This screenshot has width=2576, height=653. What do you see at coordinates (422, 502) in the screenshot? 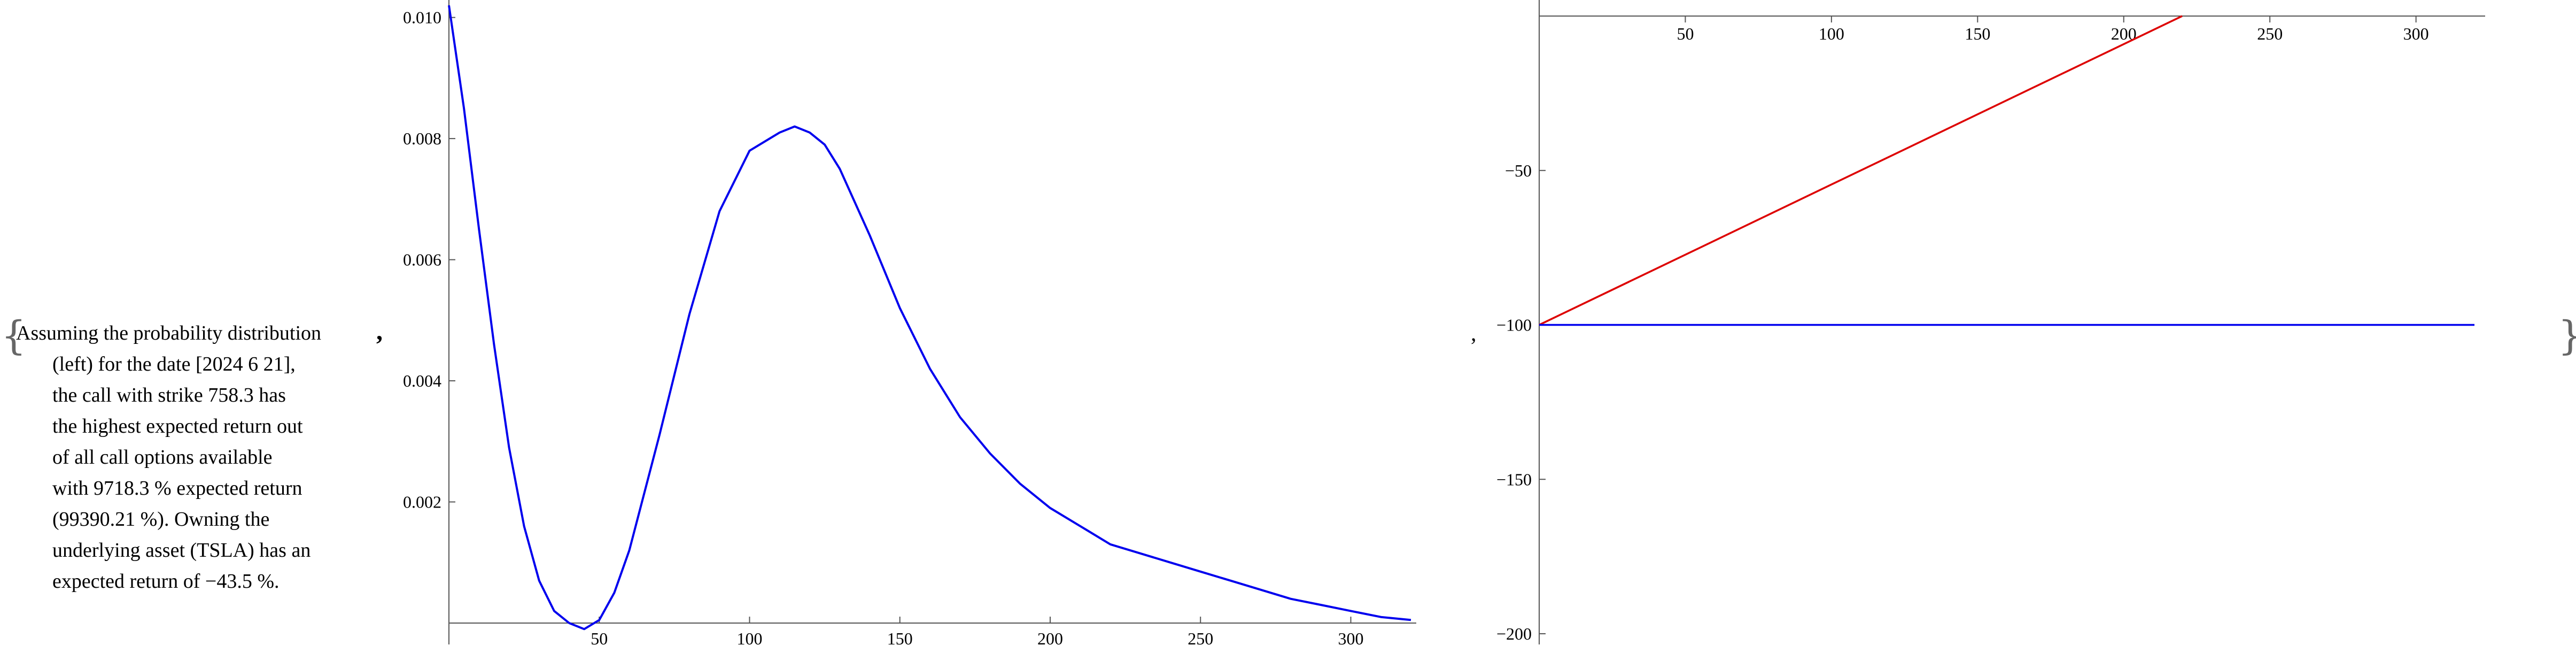
I see `y-tick-label: 0.002` at bounding box center [422, 502].